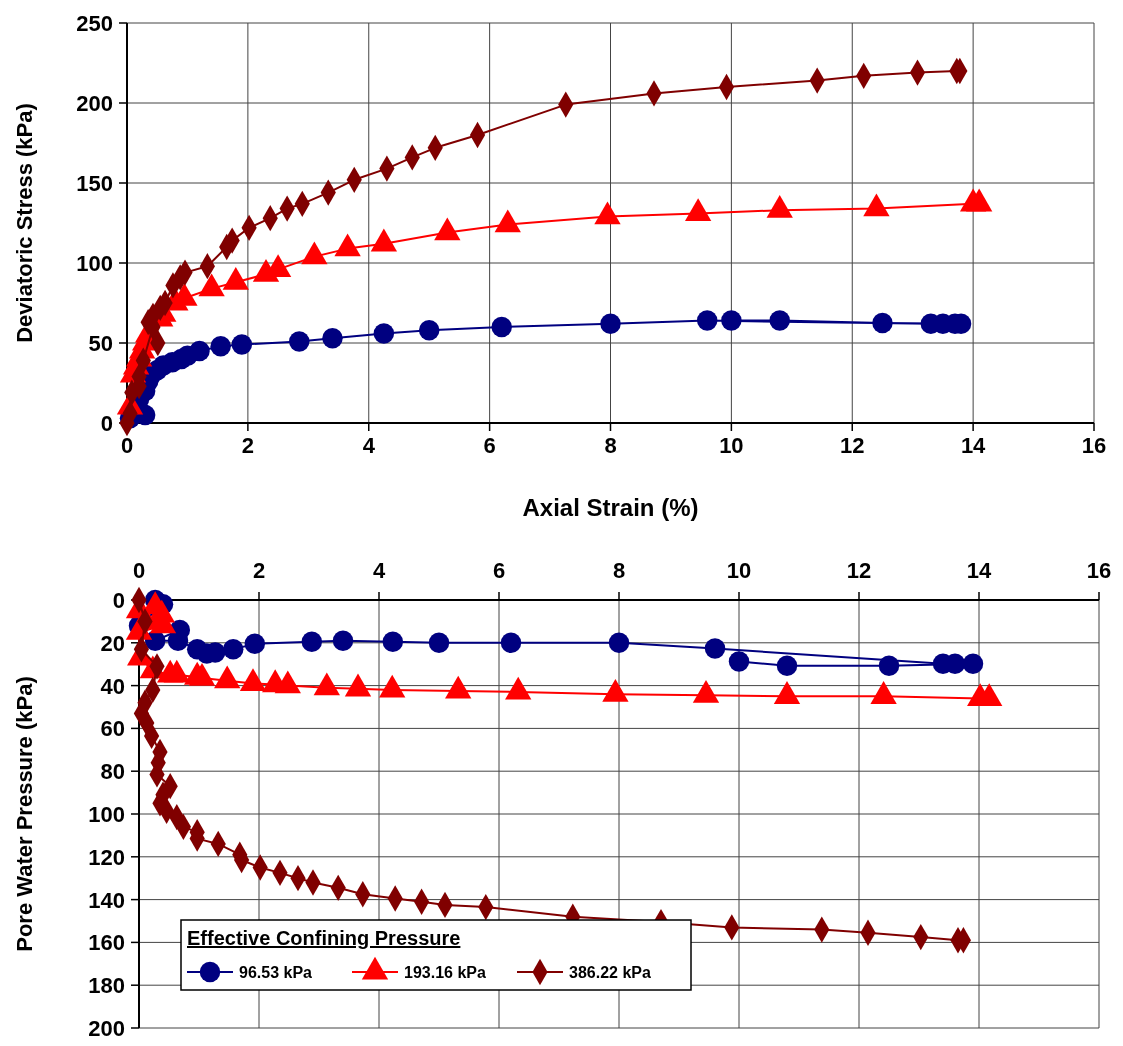  I want to click on x-axis-title: Axial Strain (%), so click(610, 507).